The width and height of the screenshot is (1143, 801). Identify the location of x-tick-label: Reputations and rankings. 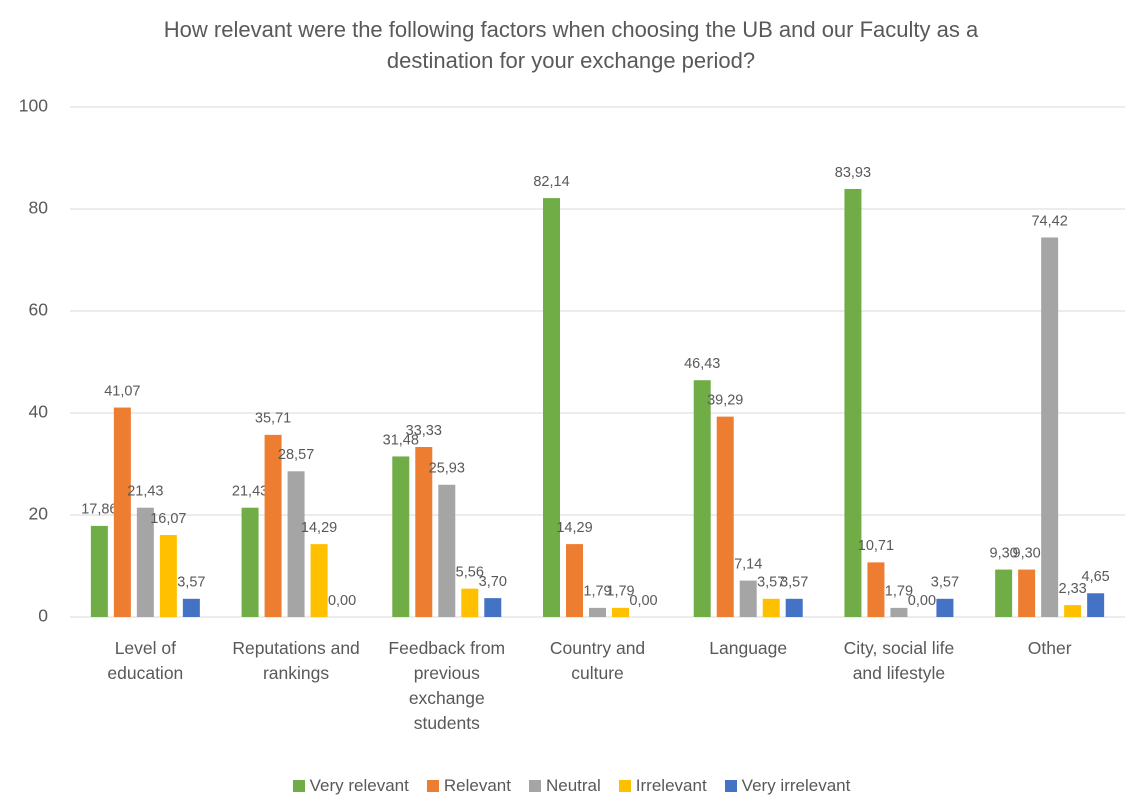
(296, 660).